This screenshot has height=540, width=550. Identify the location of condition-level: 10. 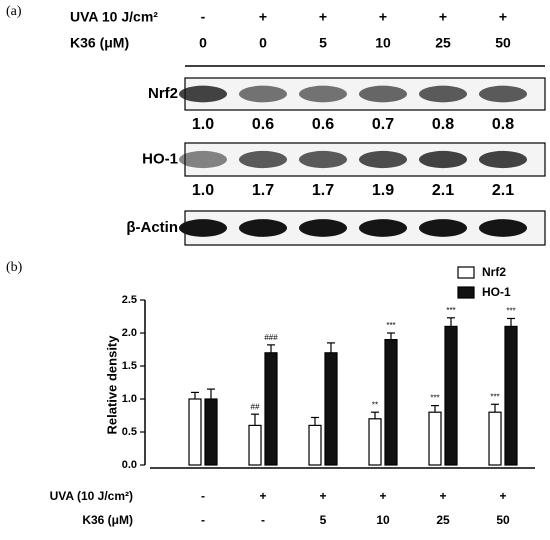
(383, 520).